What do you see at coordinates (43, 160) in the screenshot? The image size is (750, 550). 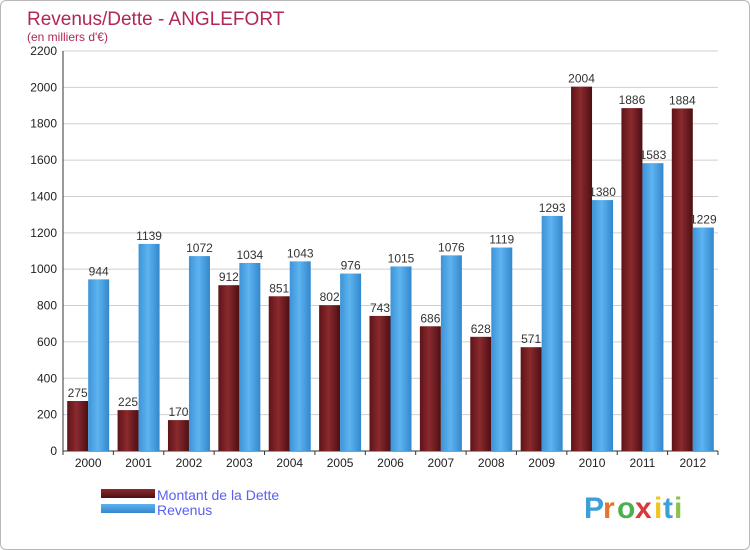 I see `y-tick-label: 1600` at bounding box center [43, 160].